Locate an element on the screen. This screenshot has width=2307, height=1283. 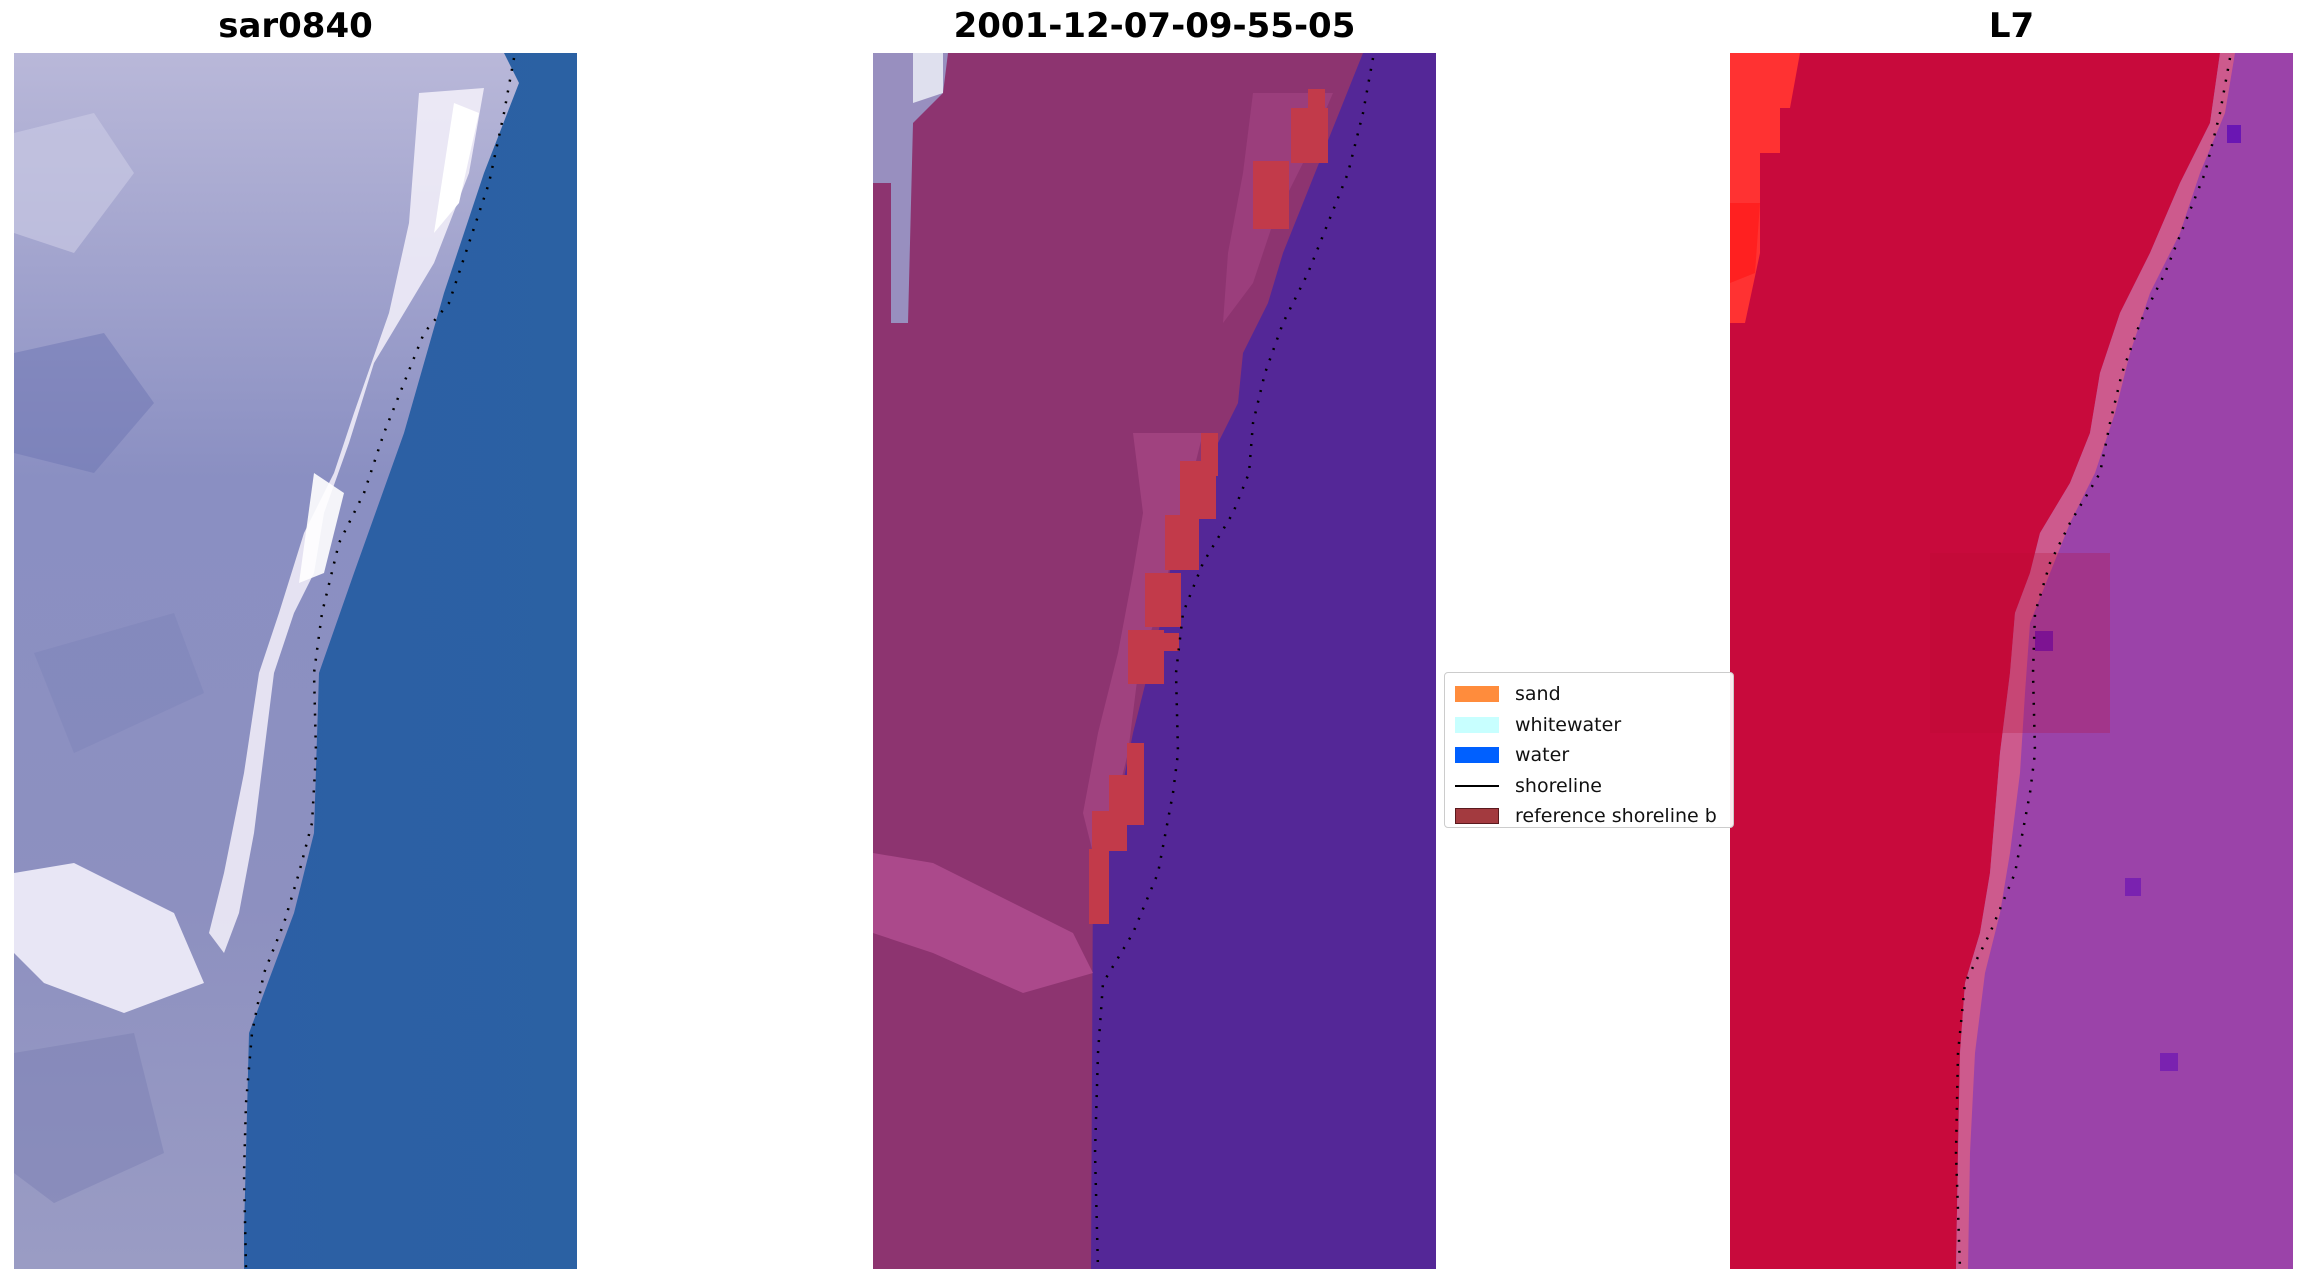
legend-item-reference-buffer: reference shoreline b is located at coordinates (1589, 816).